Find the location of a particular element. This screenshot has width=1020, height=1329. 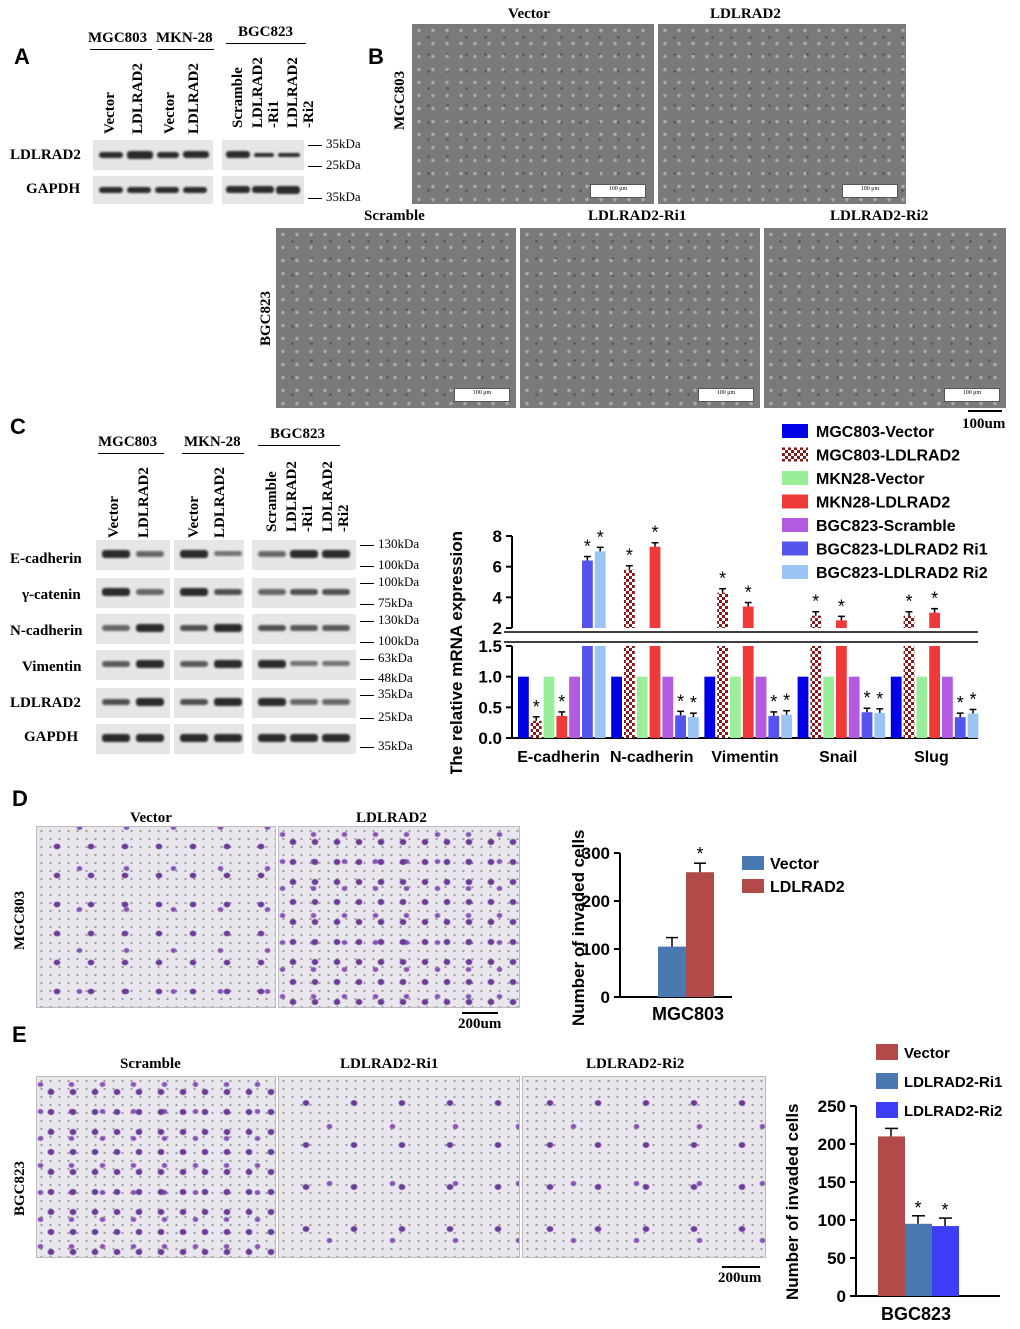

transwell-mgc803-vector is located at coordinates (156, 917).